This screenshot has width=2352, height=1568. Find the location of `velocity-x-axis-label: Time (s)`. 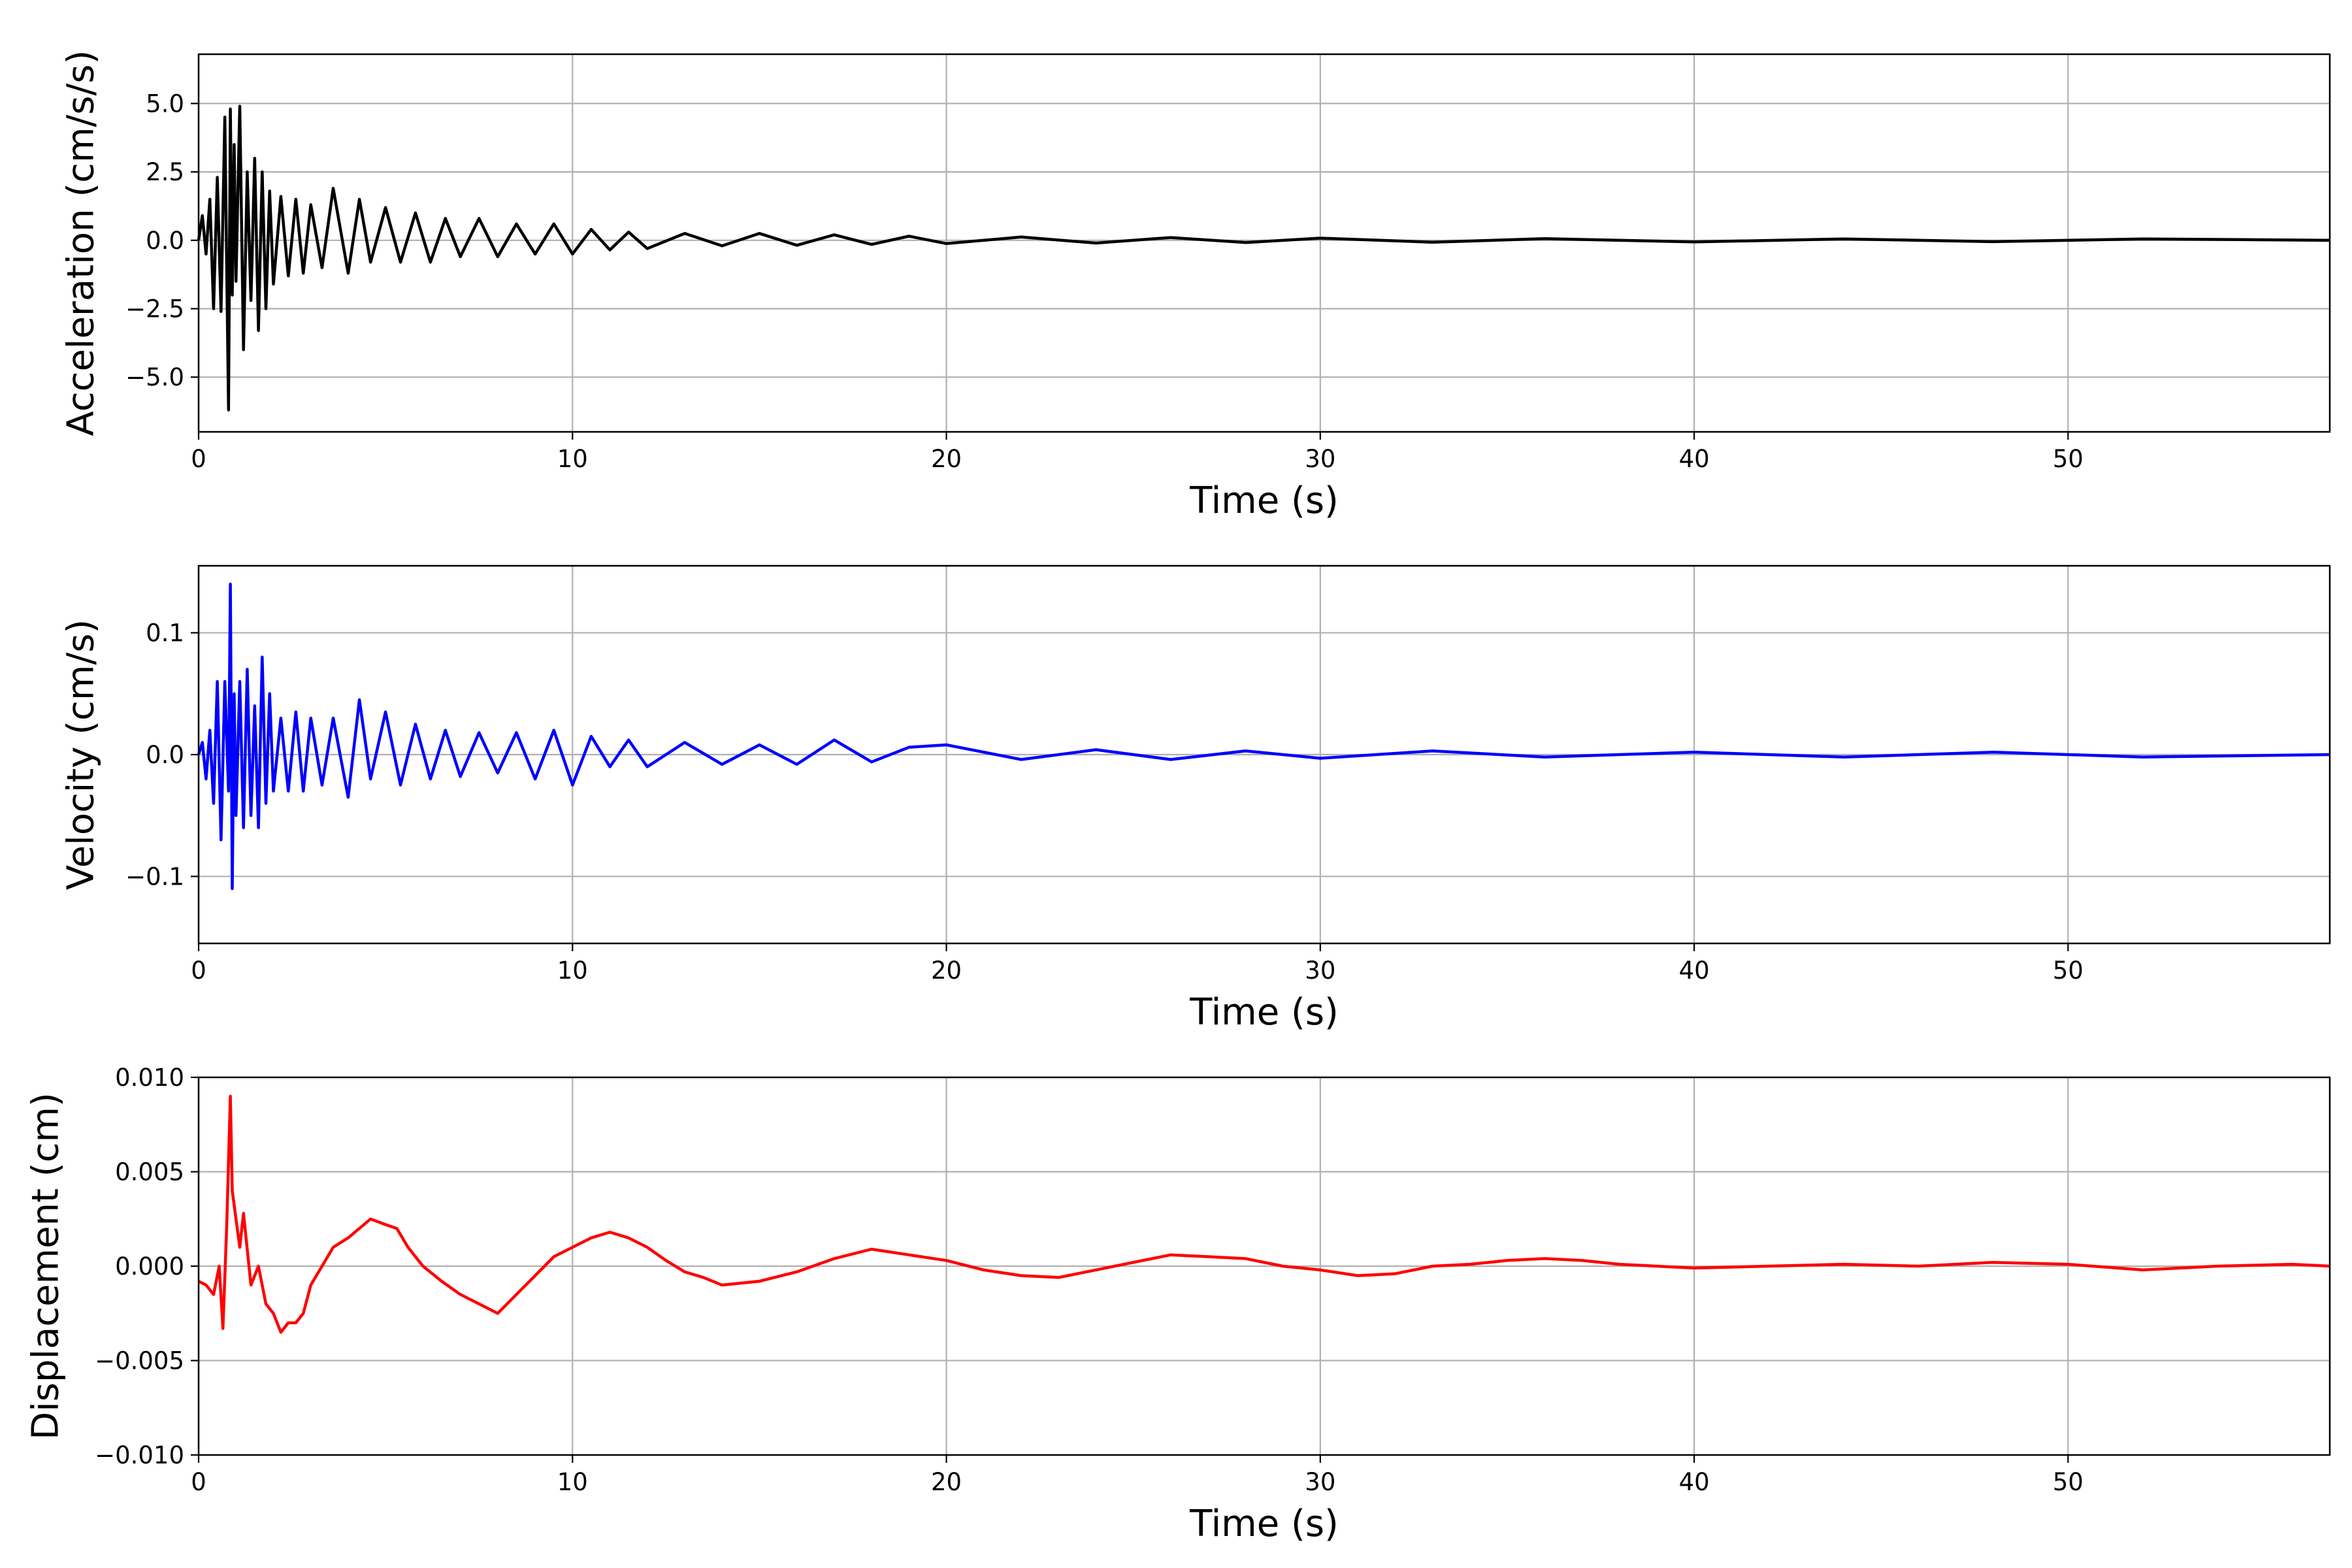

velocity-x-axis-label: Time (s) is located at coordinates (1264, 1012).